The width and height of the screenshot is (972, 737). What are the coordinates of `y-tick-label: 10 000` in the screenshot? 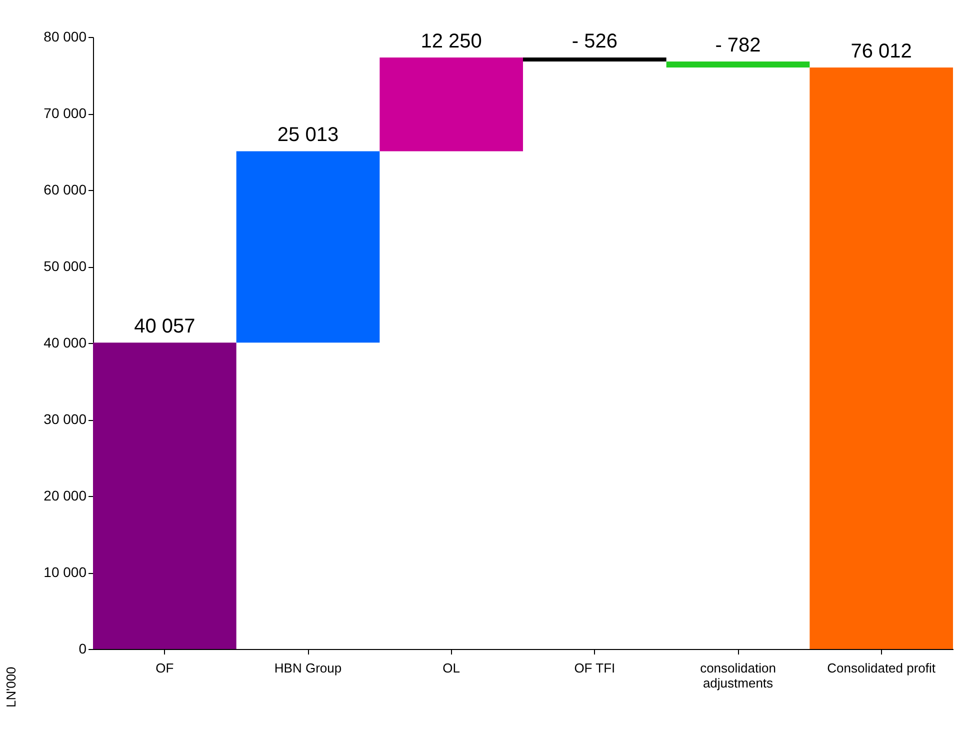 It's located at (65, 572).